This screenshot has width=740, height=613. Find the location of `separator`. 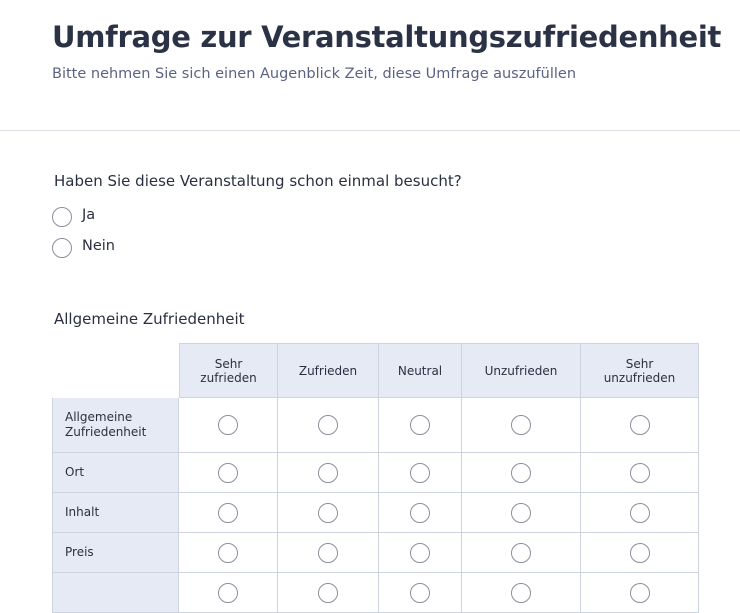

separator is located at coordinates (370, 130).